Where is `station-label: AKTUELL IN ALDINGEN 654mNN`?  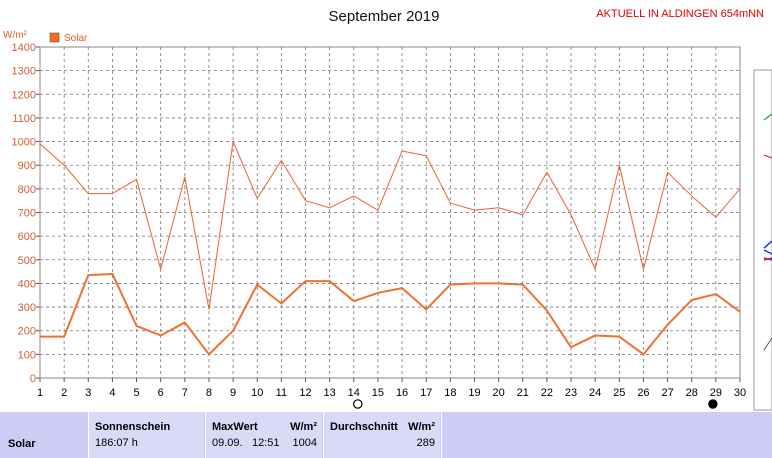 station-label: AKTUELL IN ALDINGEN 654mNN is located at coordinates (680, 14).